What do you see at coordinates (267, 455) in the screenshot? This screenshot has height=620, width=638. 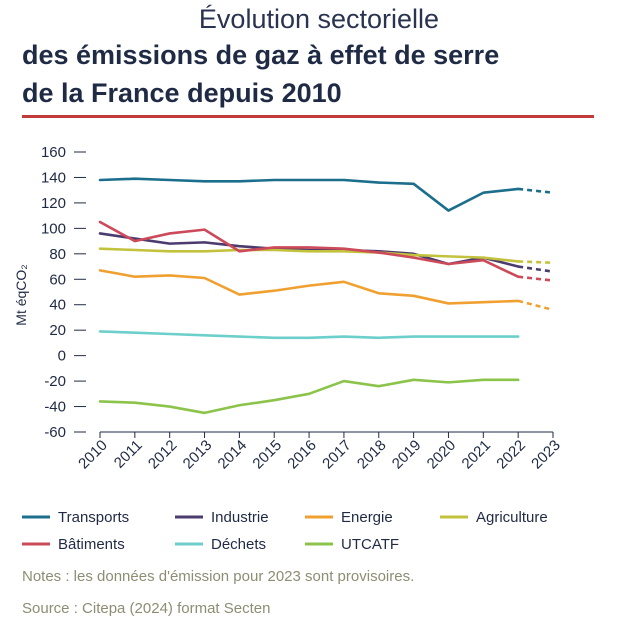 I see `x-tick-label: 2015` at bounding box center [267, 455].